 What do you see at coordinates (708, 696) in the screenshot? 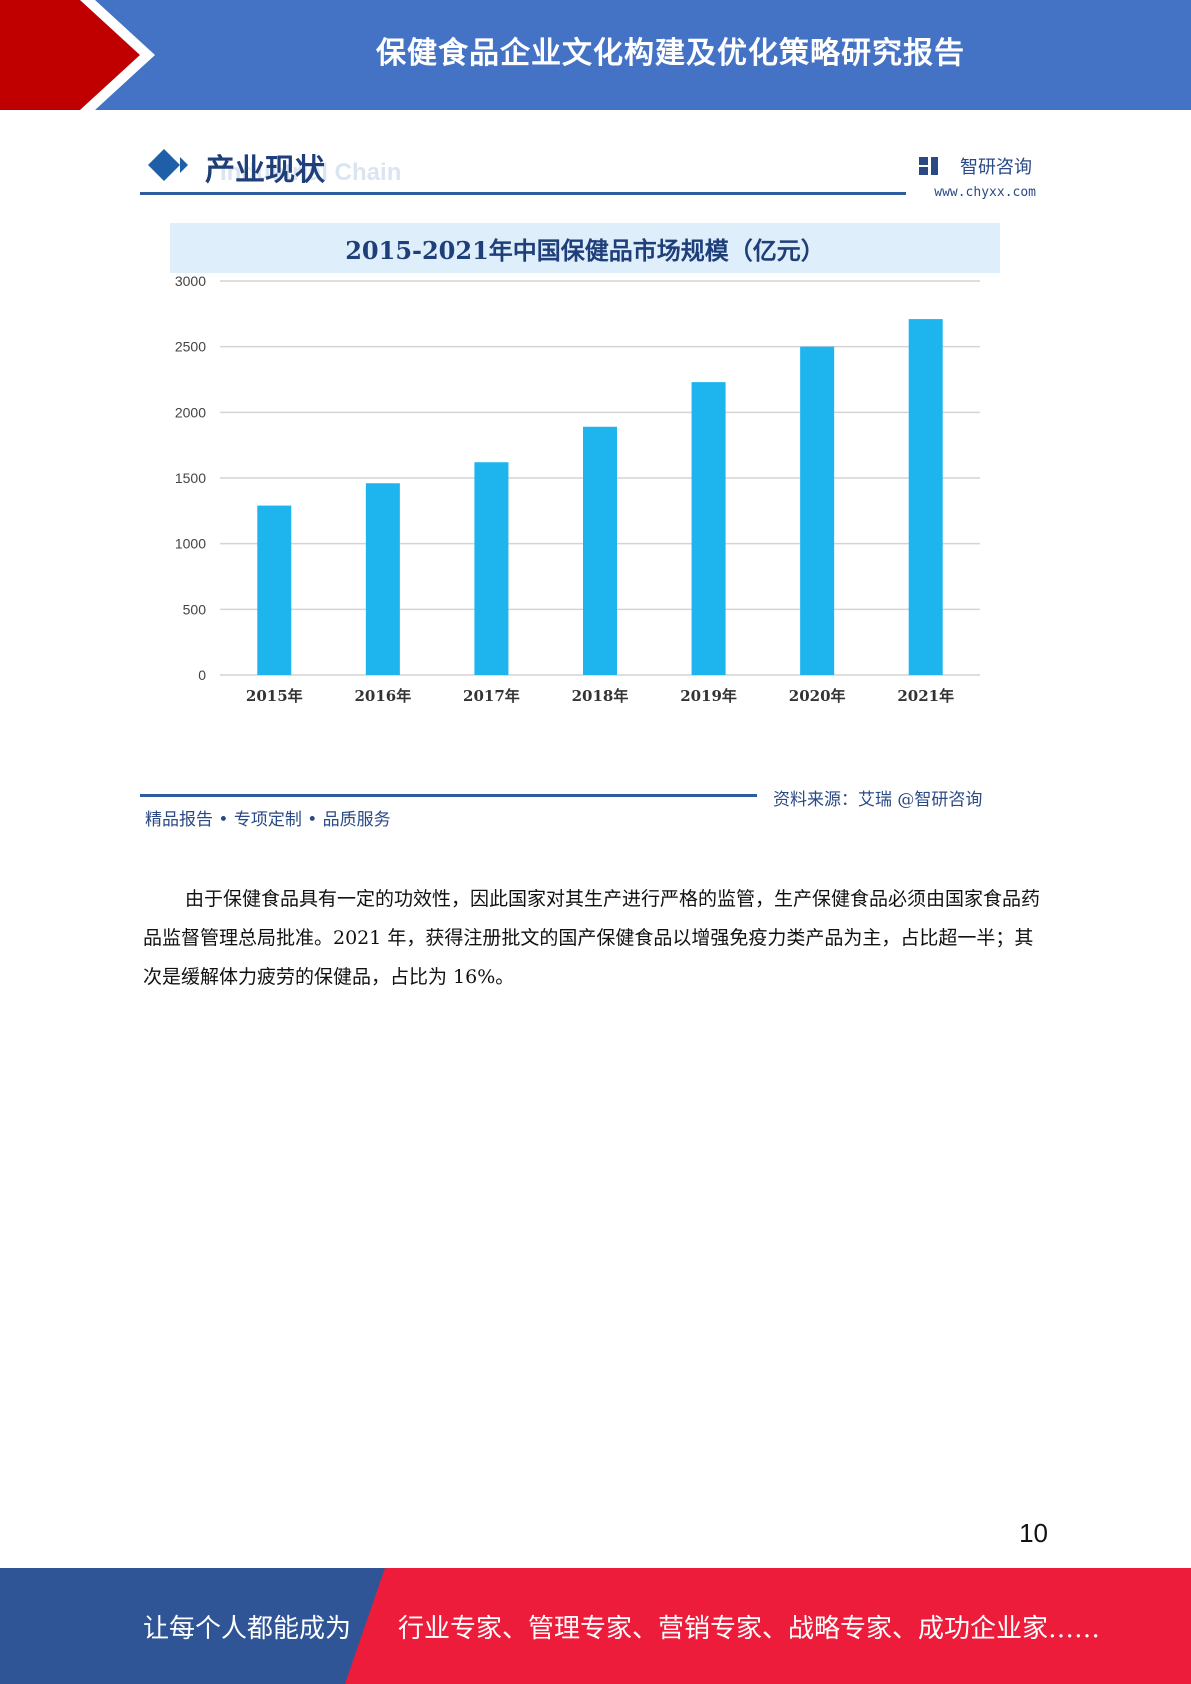
I see `x-tick-label: 2019年` at bounding box center [708, 696].